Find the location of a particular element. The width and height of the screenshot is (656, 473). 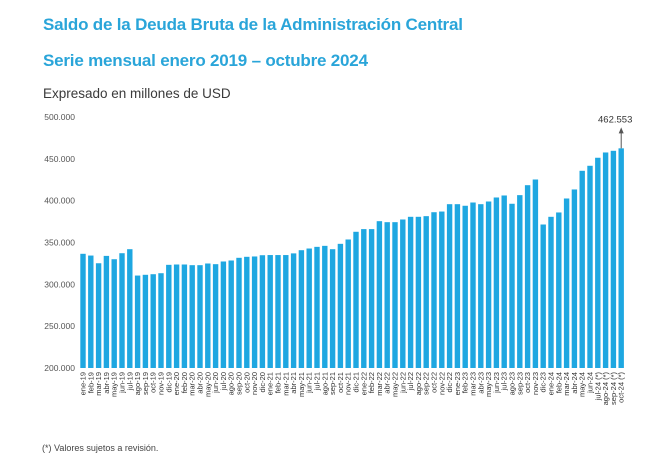

x-tick-label: ene-22 is located at coordinates (363, 383).